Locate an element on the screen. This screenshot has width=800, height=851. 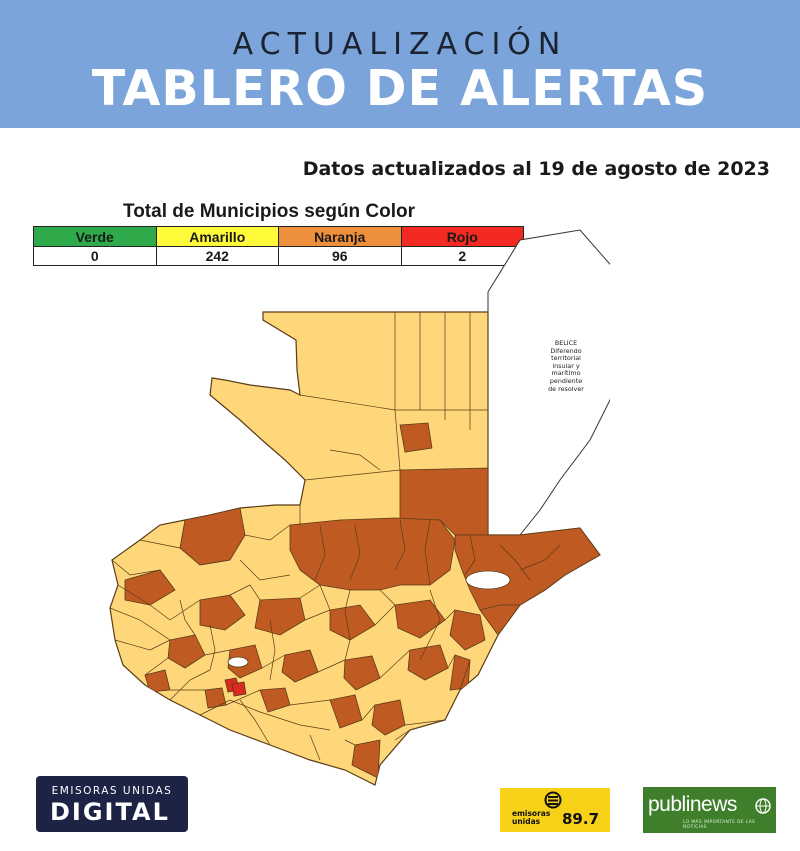
totals-labels-row: Verde Amarillo Naranja Rojo is located at coordinates (278, 236).